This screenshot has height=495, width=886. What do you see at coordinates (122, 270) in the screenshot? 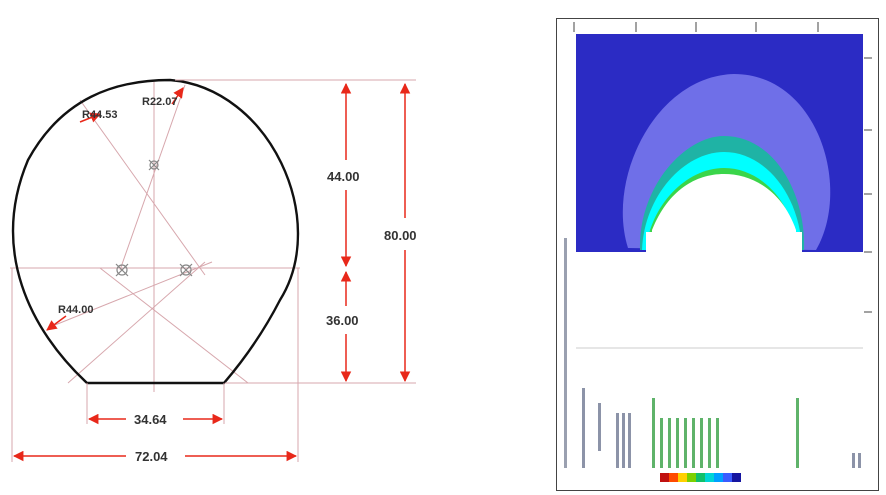
I see `left-center-marker` at bounding box center [122, 270].